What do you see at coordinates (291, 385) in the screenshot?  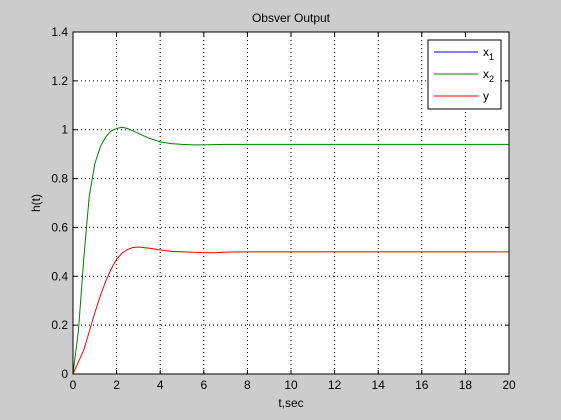 I see `x-tick-label: 10` at bounding box center [291, 385].